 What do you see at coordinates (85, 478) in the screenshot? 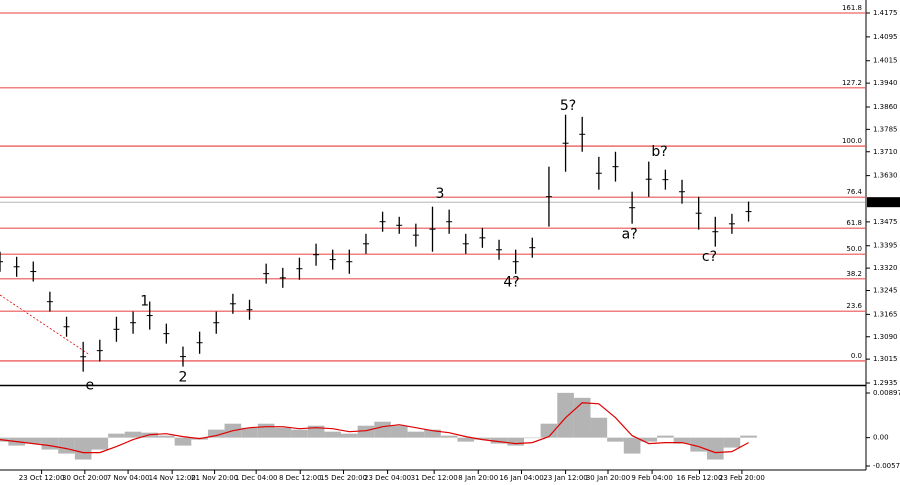
I see `x-tick-label: 30 Oct 20:00` at bounding box center [85, 478].